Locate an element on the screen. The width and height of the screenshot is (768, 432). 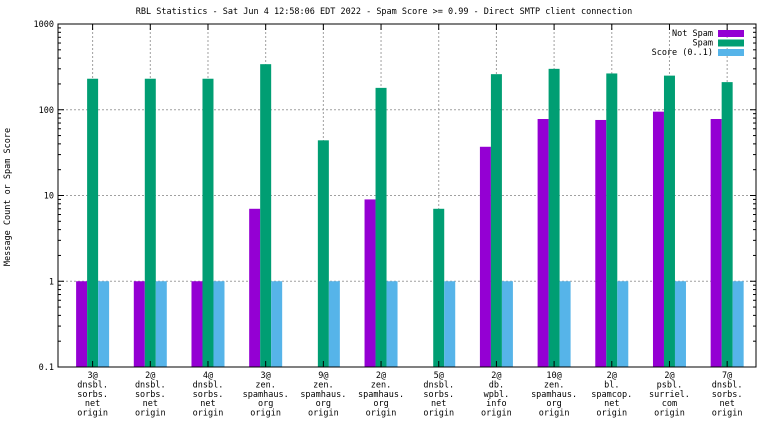
x-tick-label-line: psbl. is located at coordinates (670, 385).